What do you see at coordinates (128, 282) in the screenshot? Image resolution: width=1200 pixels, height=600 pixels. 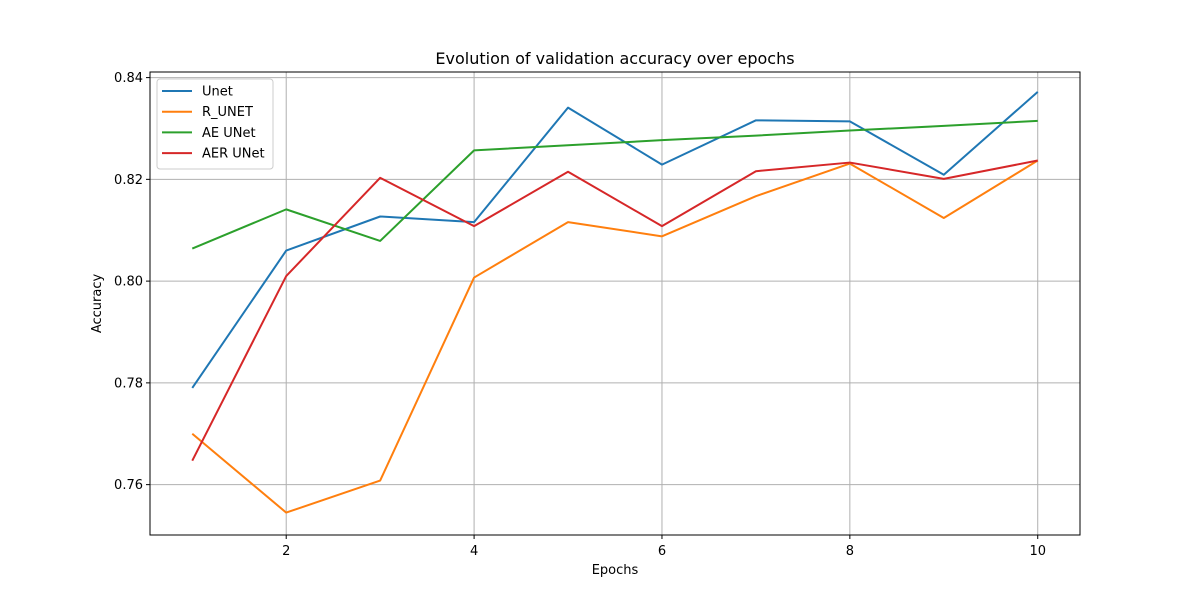 I see `y-tick-label: 0.80` at bounding box center [128, 282].